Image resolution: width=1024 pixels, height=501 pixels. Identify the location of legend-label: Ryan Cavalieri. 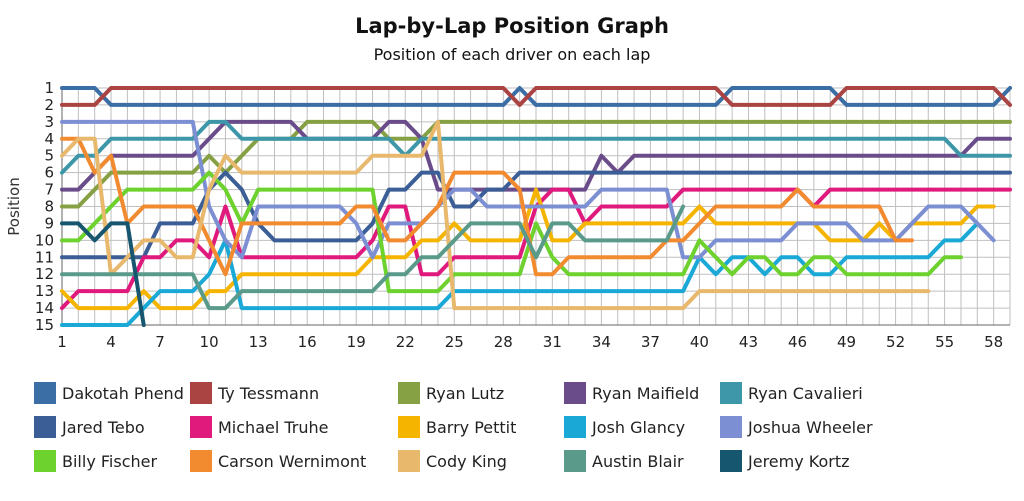
(805, 393).